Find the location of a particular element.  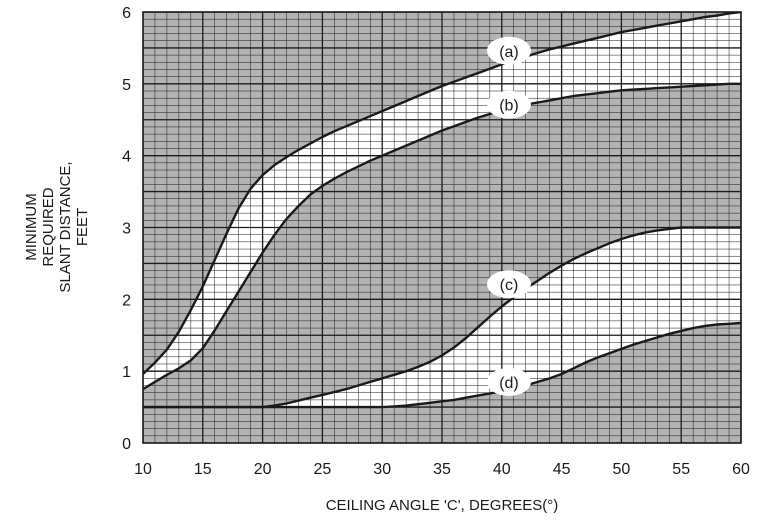

curve-d is located at coordinates (442, 365).